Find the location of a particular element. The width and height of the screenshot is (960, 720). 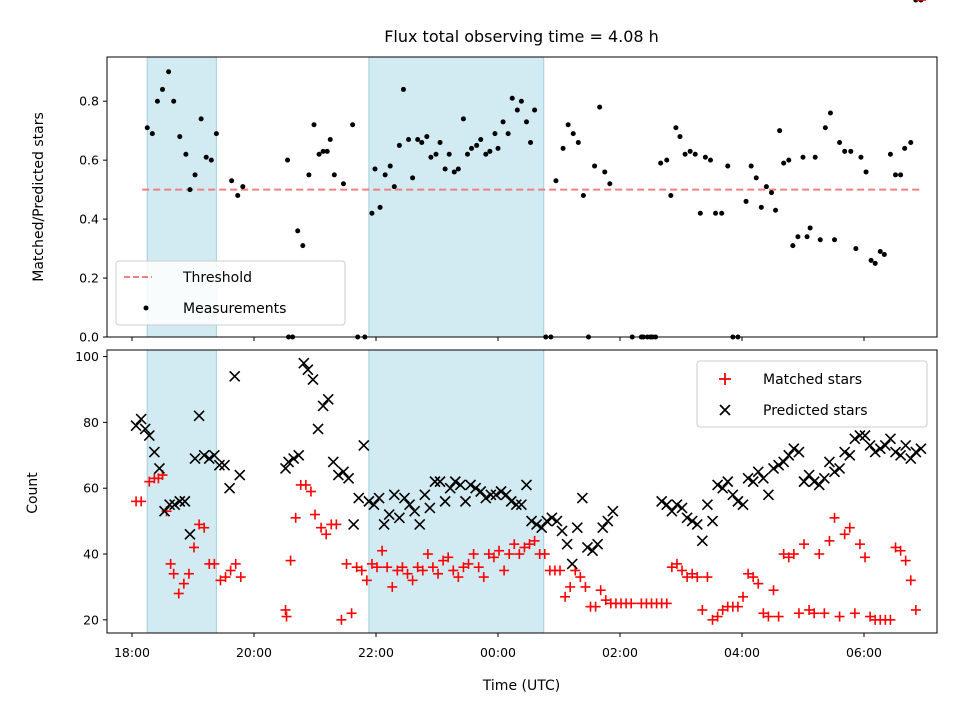

chart-title: Flux total observing time = 4.08 h is located at coordinates (521, 36).